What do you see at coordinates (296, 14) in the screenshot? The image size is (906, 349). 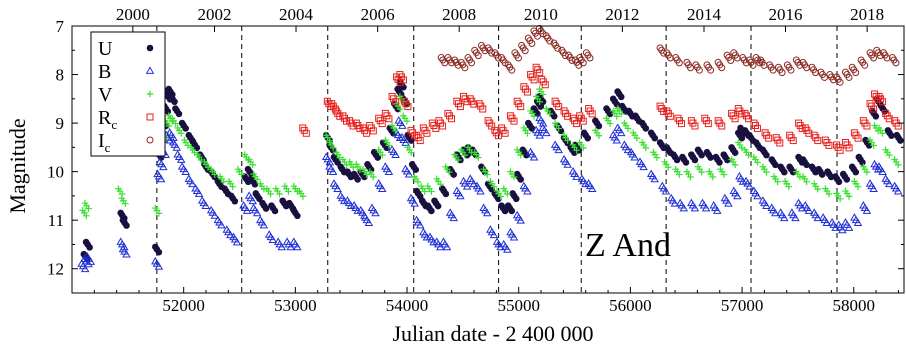 I see `top-year-label: 2004` at bounding box center [296, 14].